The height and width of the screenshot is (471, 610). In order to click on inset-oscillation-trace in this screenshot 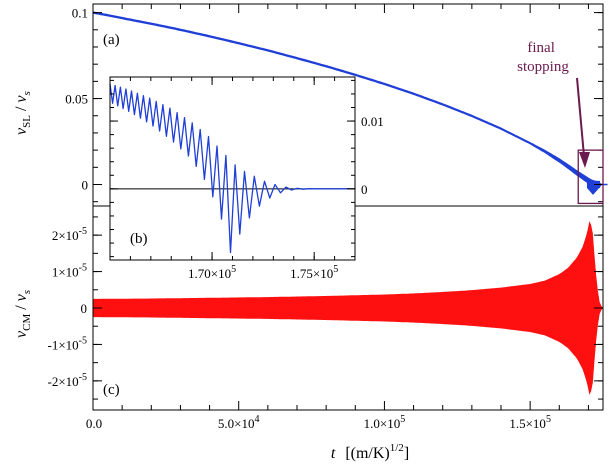, I will do `click(230, 168)`.